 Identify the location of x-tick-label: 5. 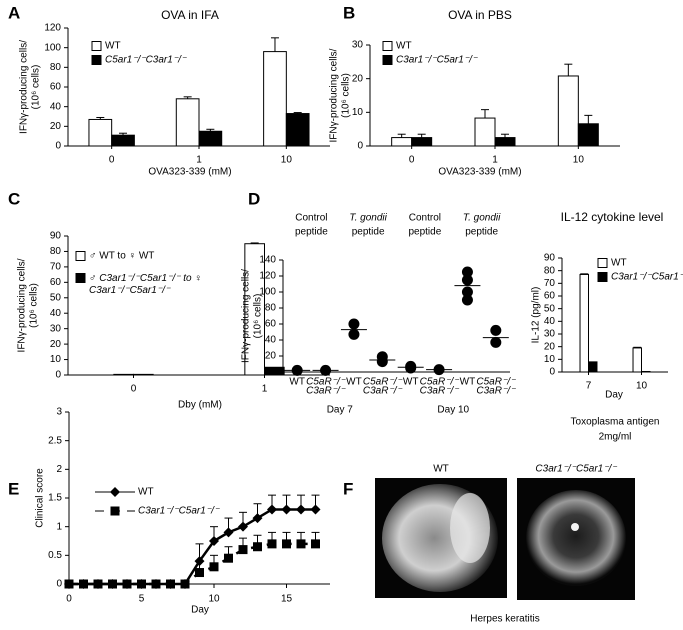
(142, 599).